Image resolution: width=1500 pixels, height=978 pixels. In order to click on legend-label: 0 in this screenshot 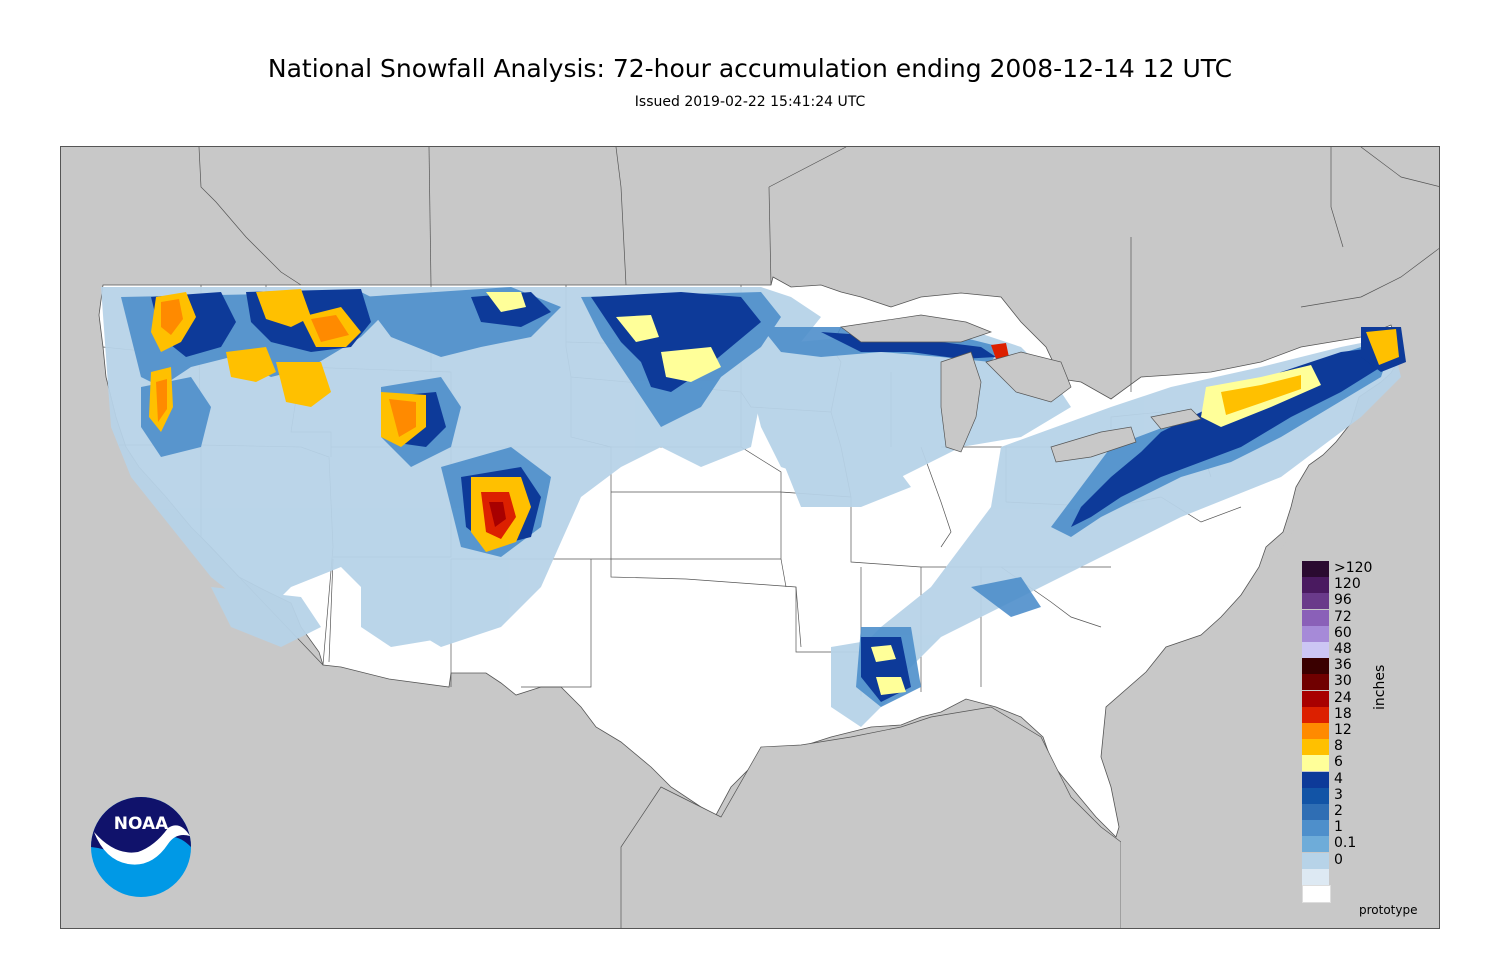, I will do `click(1338, 859)`.